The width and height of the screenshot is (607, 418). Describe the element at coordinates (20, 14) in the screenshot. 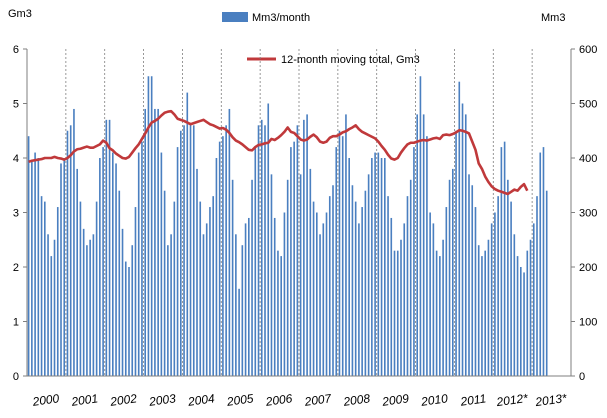

I see `left-axis-unit: Gm3` at that location.